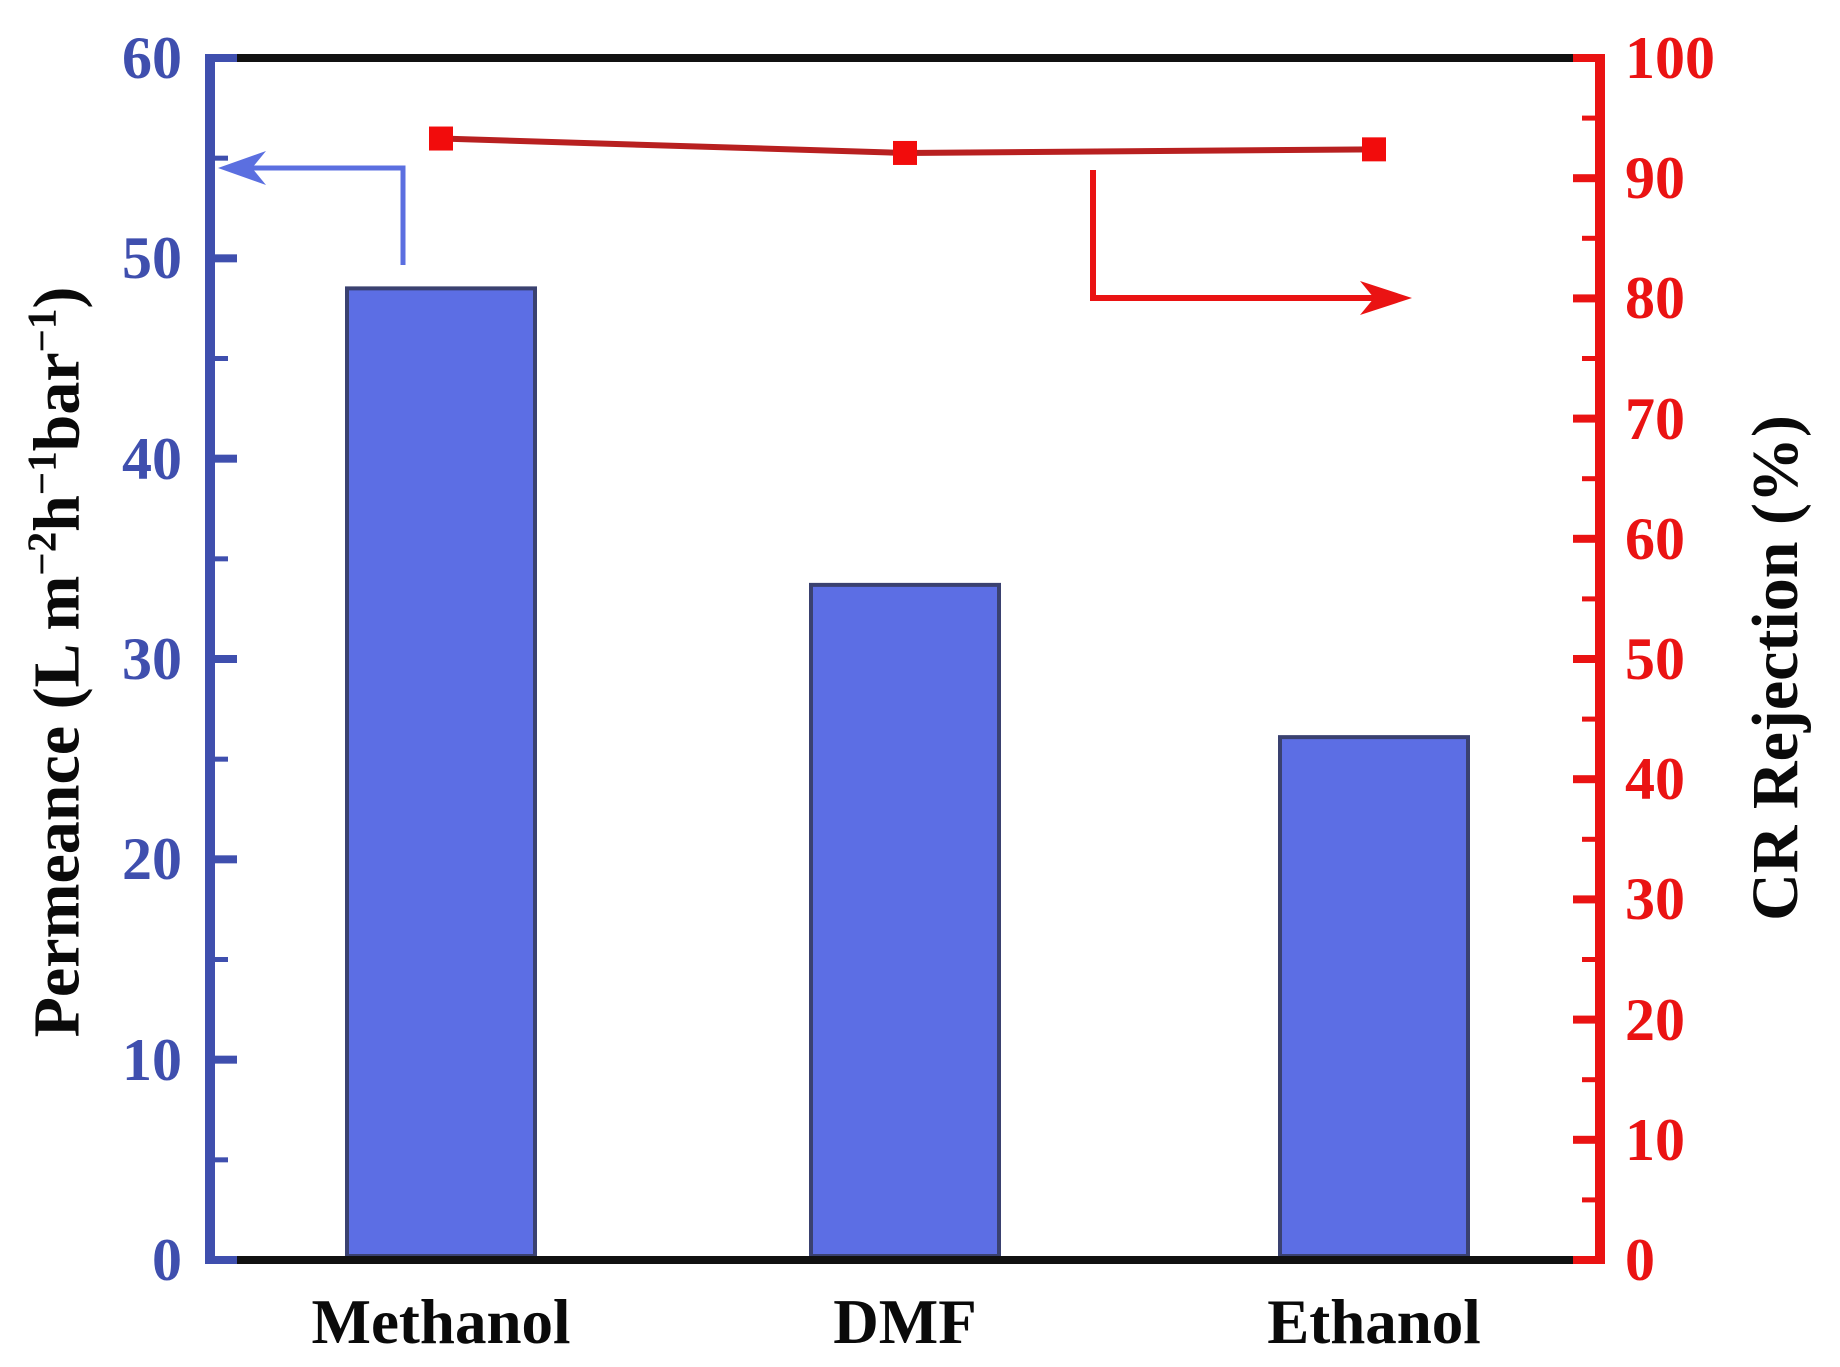  I want to click on bar-methanol, so click(441, 772).